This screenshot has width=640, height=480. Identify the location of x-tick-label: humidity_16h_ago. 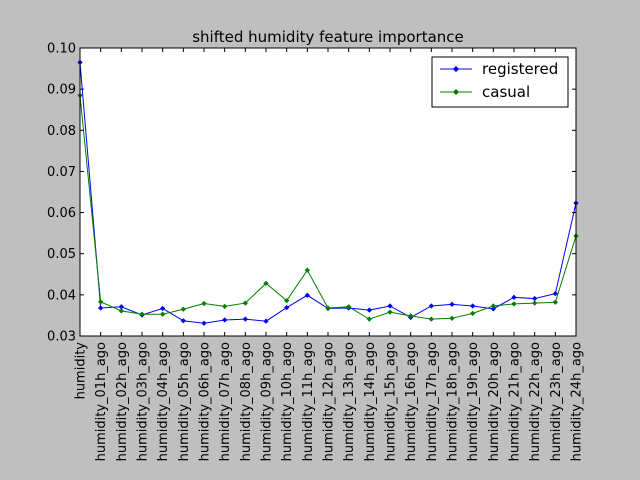
(411, 401).